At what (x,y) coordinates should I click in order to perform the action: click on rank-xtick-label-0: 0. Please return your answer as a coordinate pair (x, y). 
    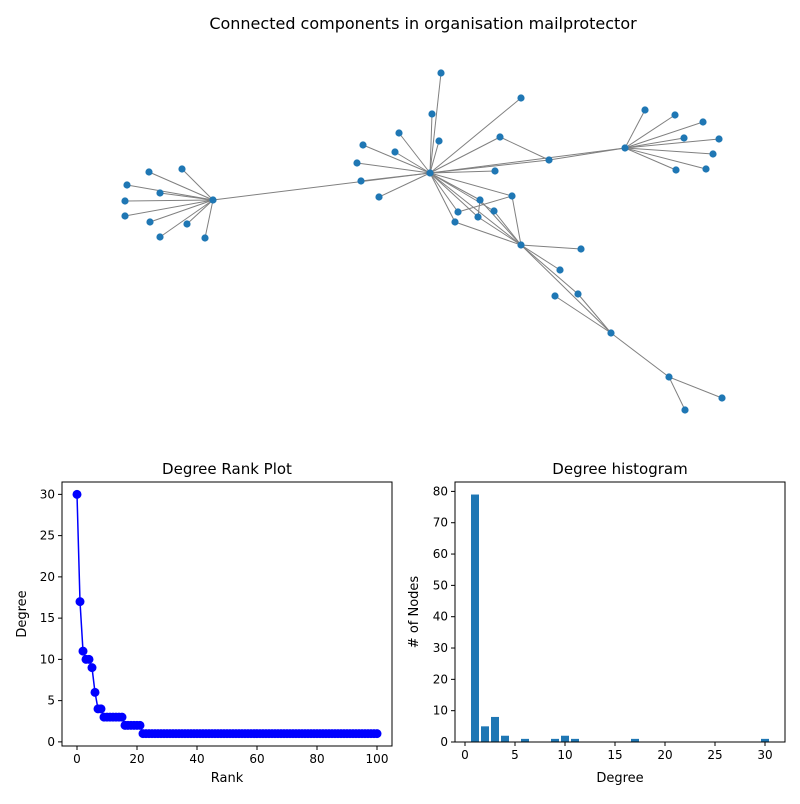
    Looking at the image, I should click on (77, 759).